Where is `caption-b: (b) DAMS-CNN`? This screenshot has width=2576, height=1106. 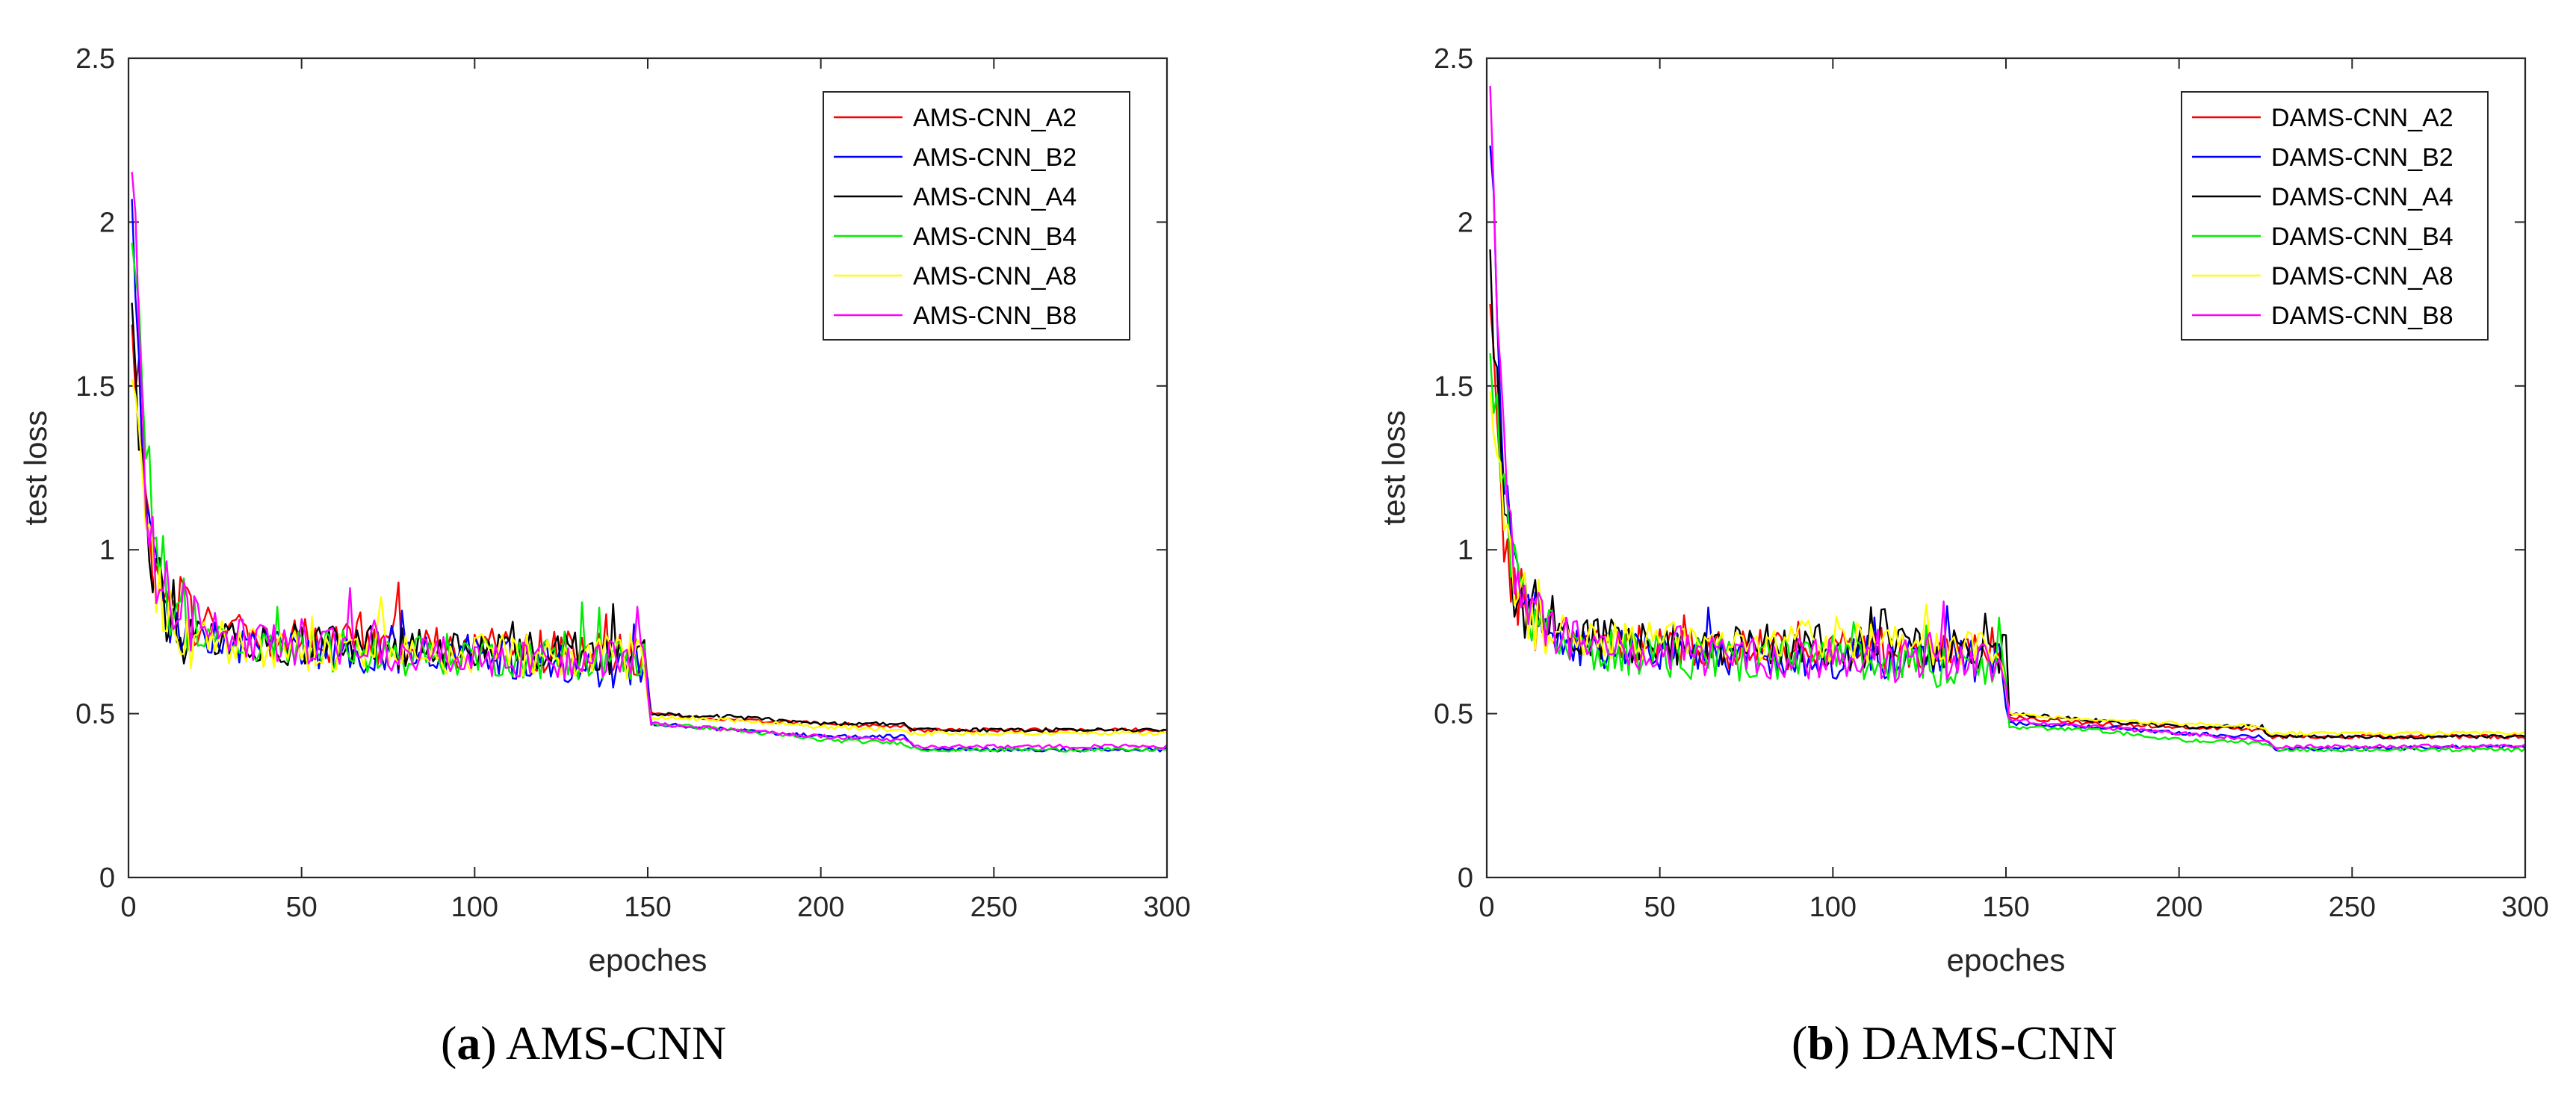 caption-b: (b) DAMS-CNN is located at coordinates (1954, 1042).